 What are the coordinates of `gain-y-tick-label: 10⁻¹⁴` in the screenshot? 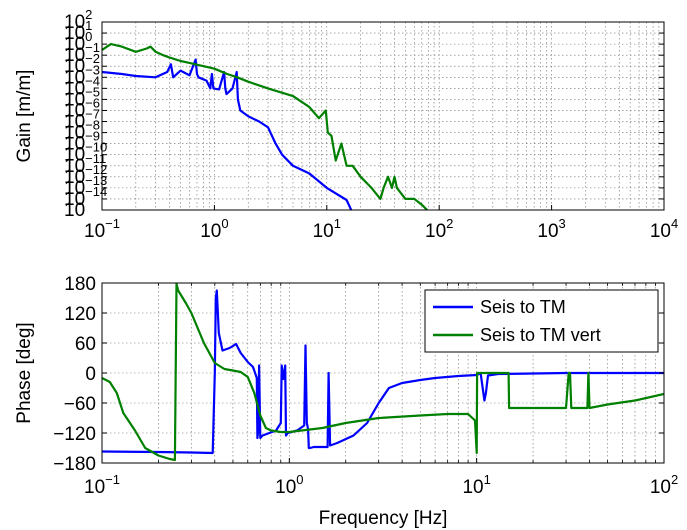 It's located at (85, 197).